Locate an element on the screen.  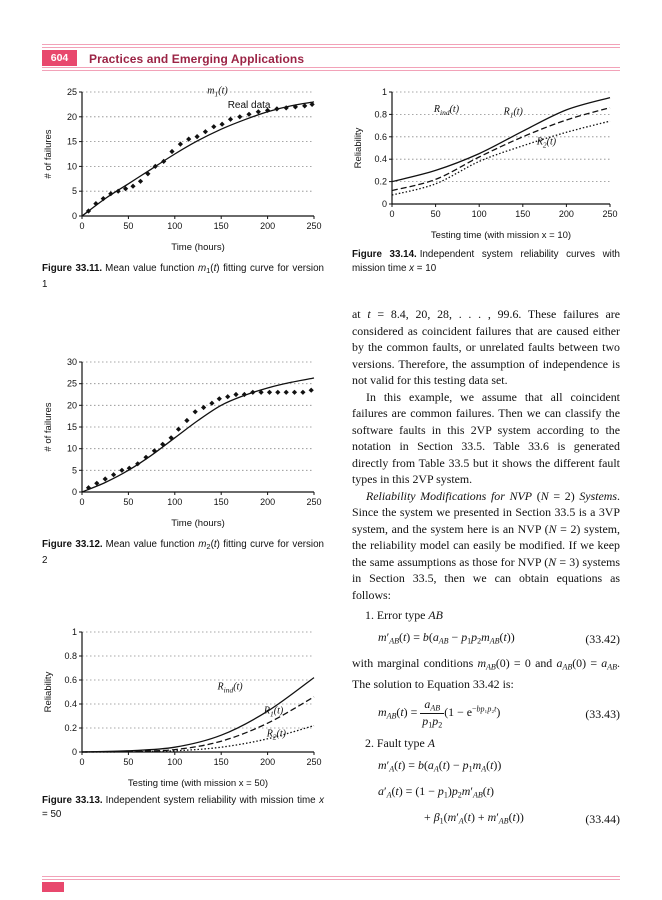
footer-red-box is located at coordinates (53, 887).